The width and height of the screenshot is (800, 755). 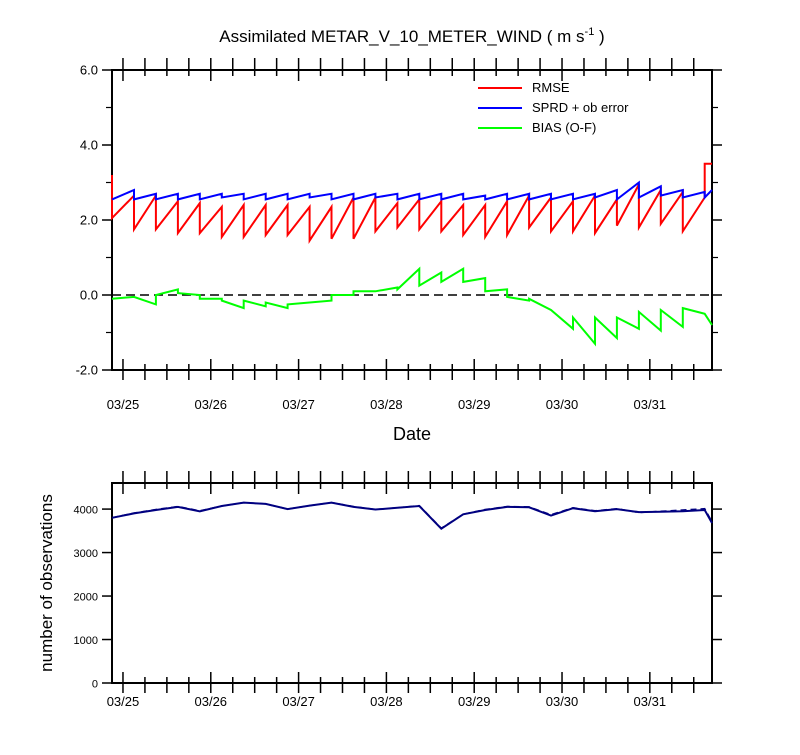 What do you see at coordinates (412, 515) in the screenshot?
I see `bottom-series-obs-count-dashed` at bounding box center [412, 515].